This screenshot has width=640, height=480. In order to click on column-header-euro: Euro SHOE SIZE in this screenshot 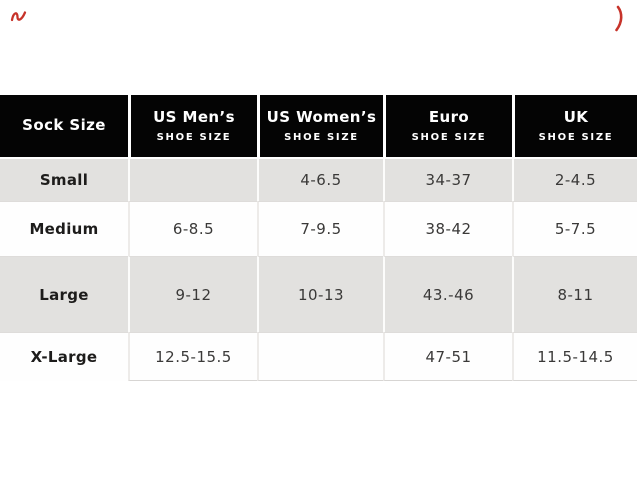, I will do `click(447, 126)`.